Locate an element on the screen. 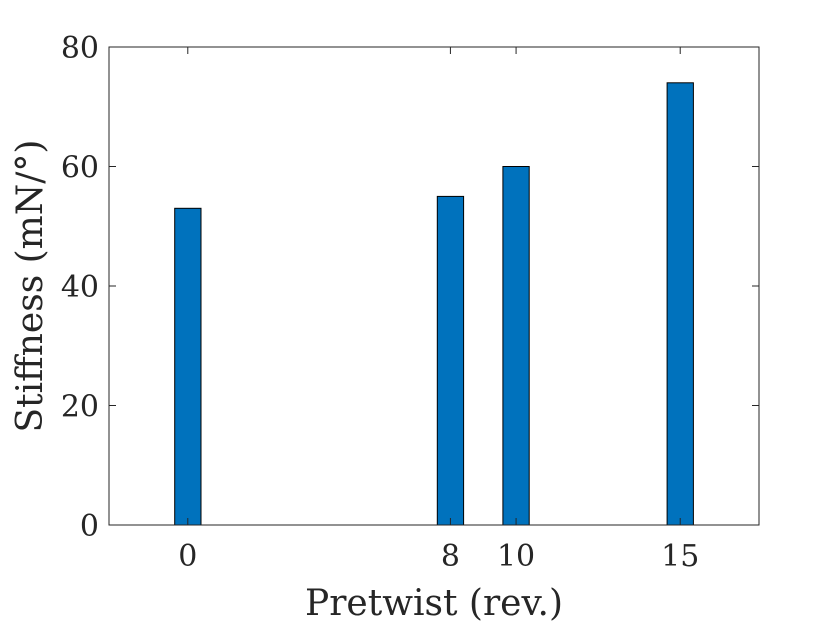  y-axis-title: Stiffness (mN/°) is located at coordinates (30, 286).